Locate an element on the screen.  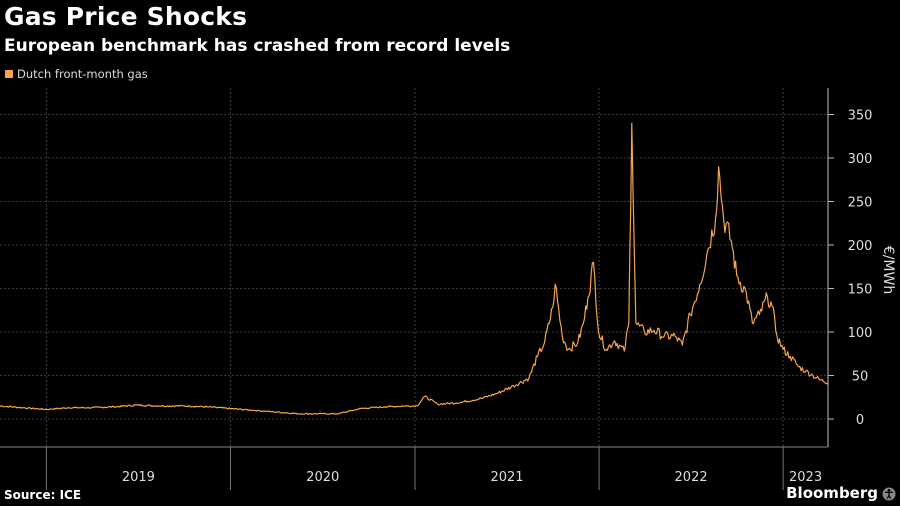
y-tick-label: 50 is located at coordinates (860, 377).